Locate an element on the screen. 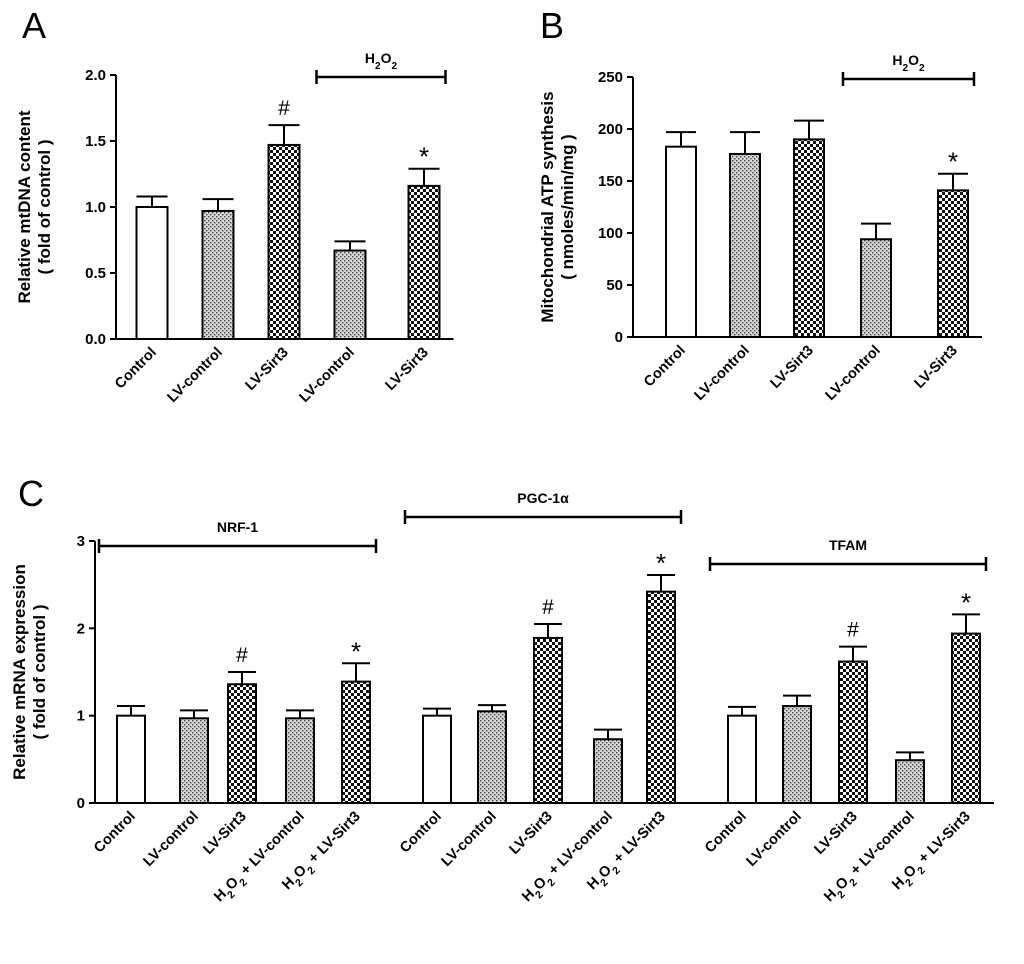 The width and height of the screenshot is (1024, 964). group-label: PGC-1α is located at coordinates (543, 498).